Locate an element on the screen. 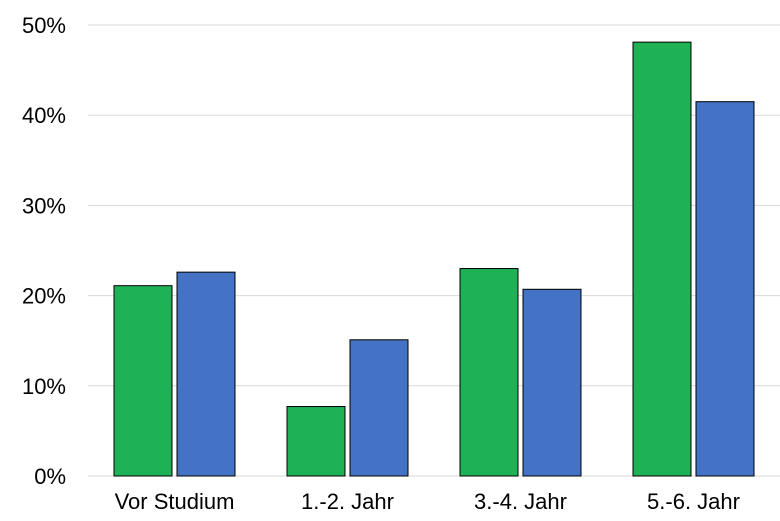 This screenshot has width=780, height=521. y-tick-label: 20% is located at coordinates (44, 296).